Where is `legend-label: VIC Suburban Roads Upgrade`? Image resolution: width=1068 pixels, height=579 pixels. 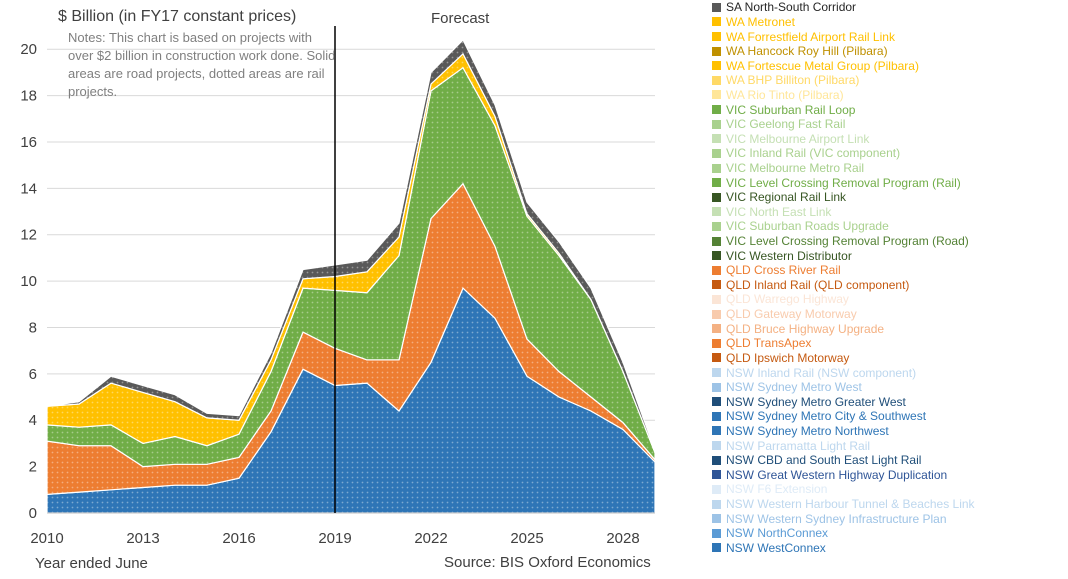
legend-label: VIC Suburban Roads Upgrade is located at coordinates (807, 226).